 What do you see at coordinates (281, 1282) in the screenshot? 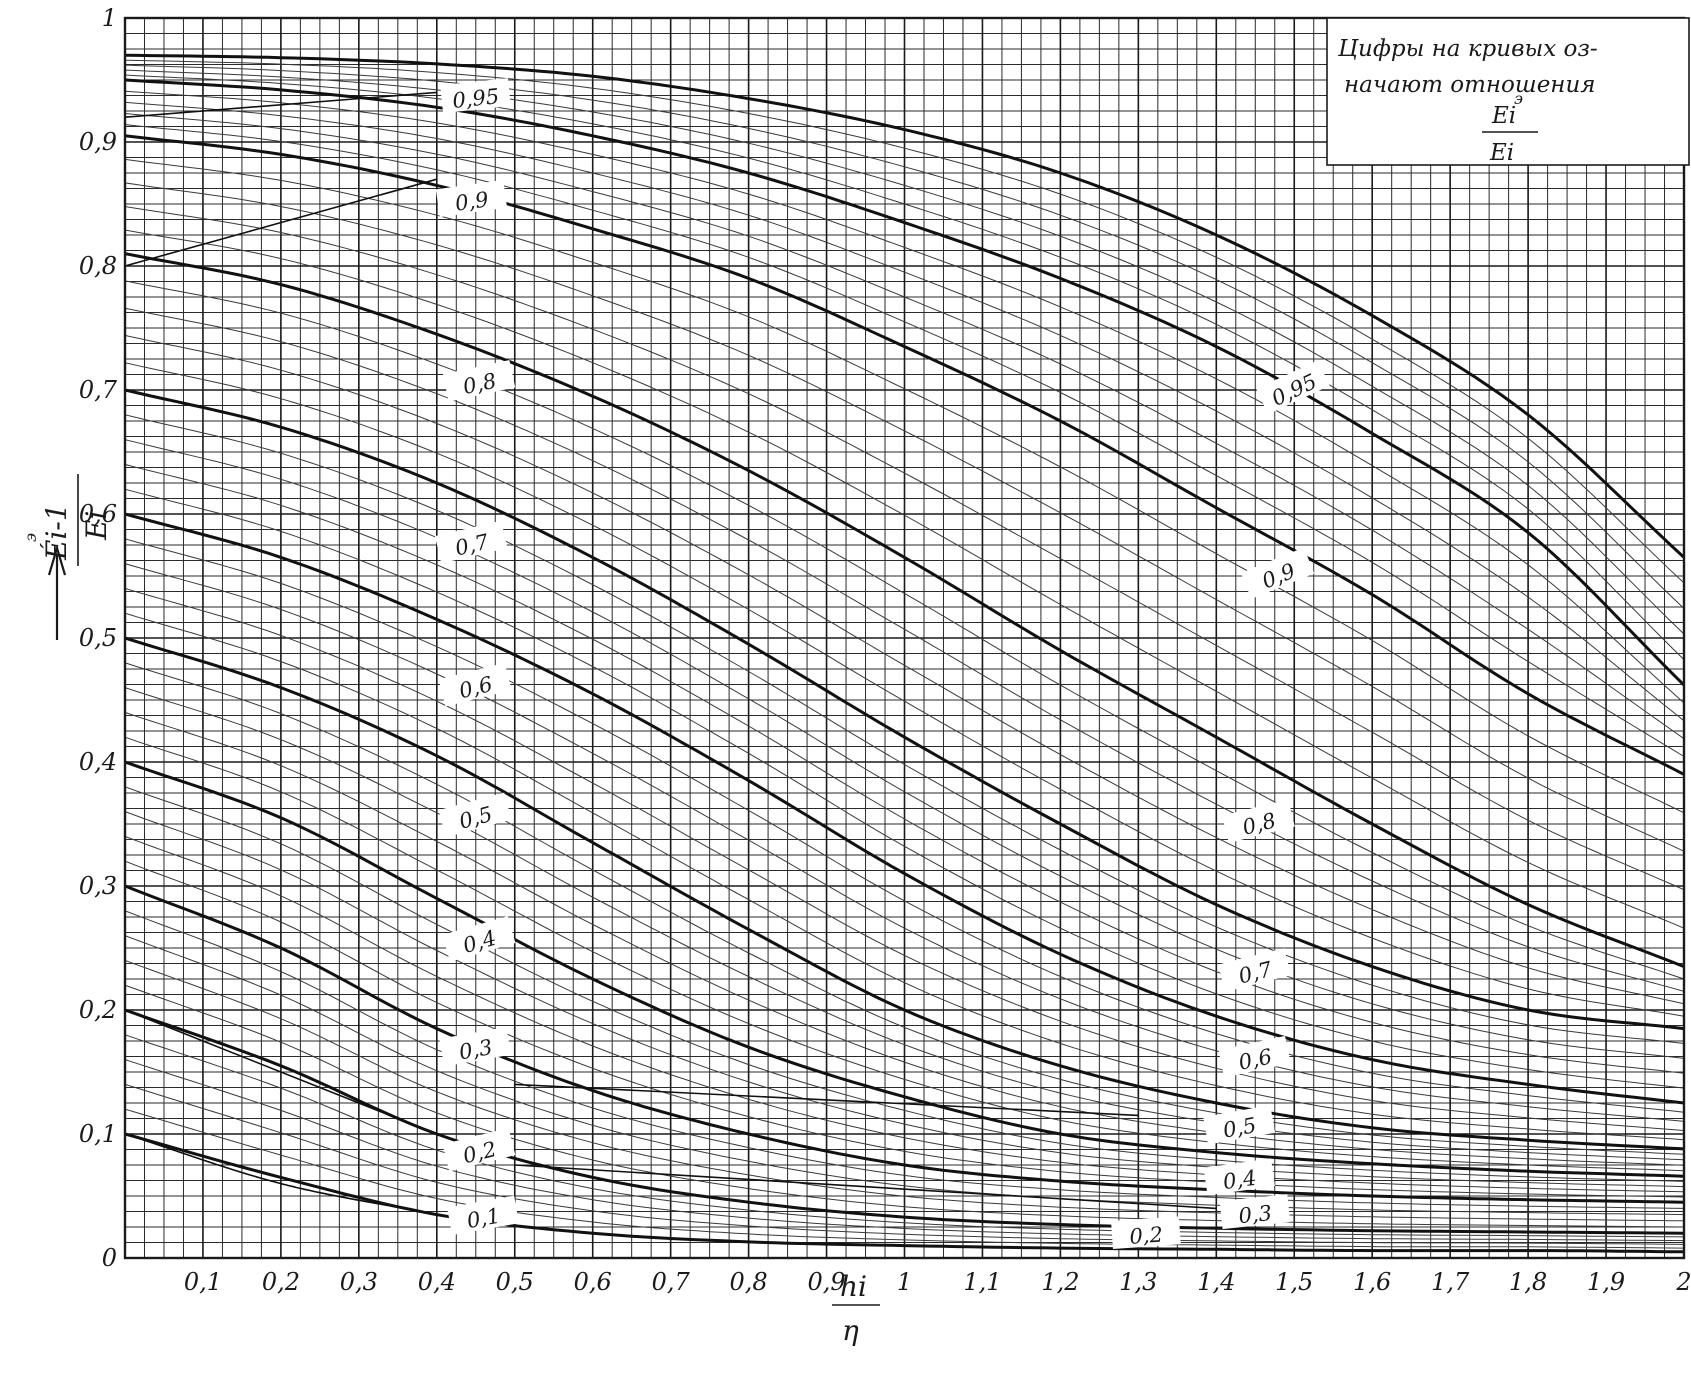
I see `x-tick-label: 0,2` at bounding box center [281, 1282].